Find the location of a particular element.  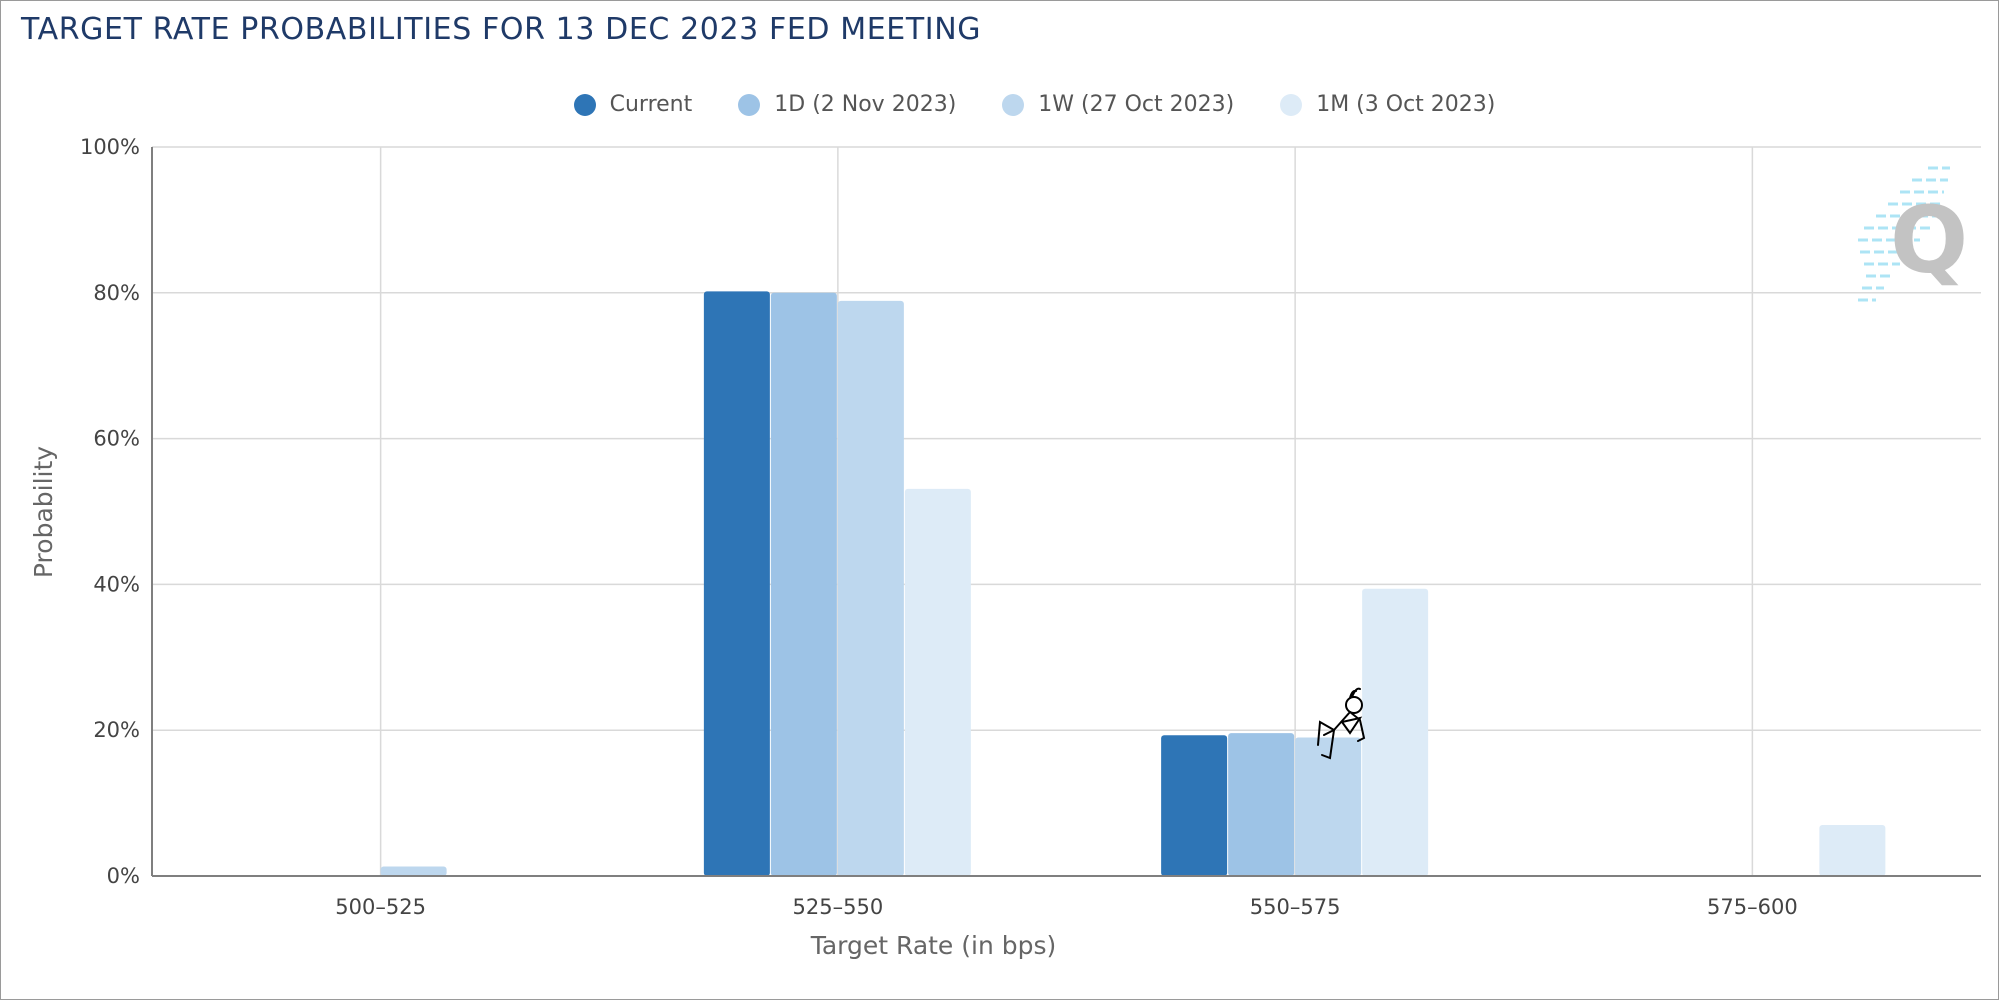

y-axis-title: Probability is located at coordinates (43, 512).